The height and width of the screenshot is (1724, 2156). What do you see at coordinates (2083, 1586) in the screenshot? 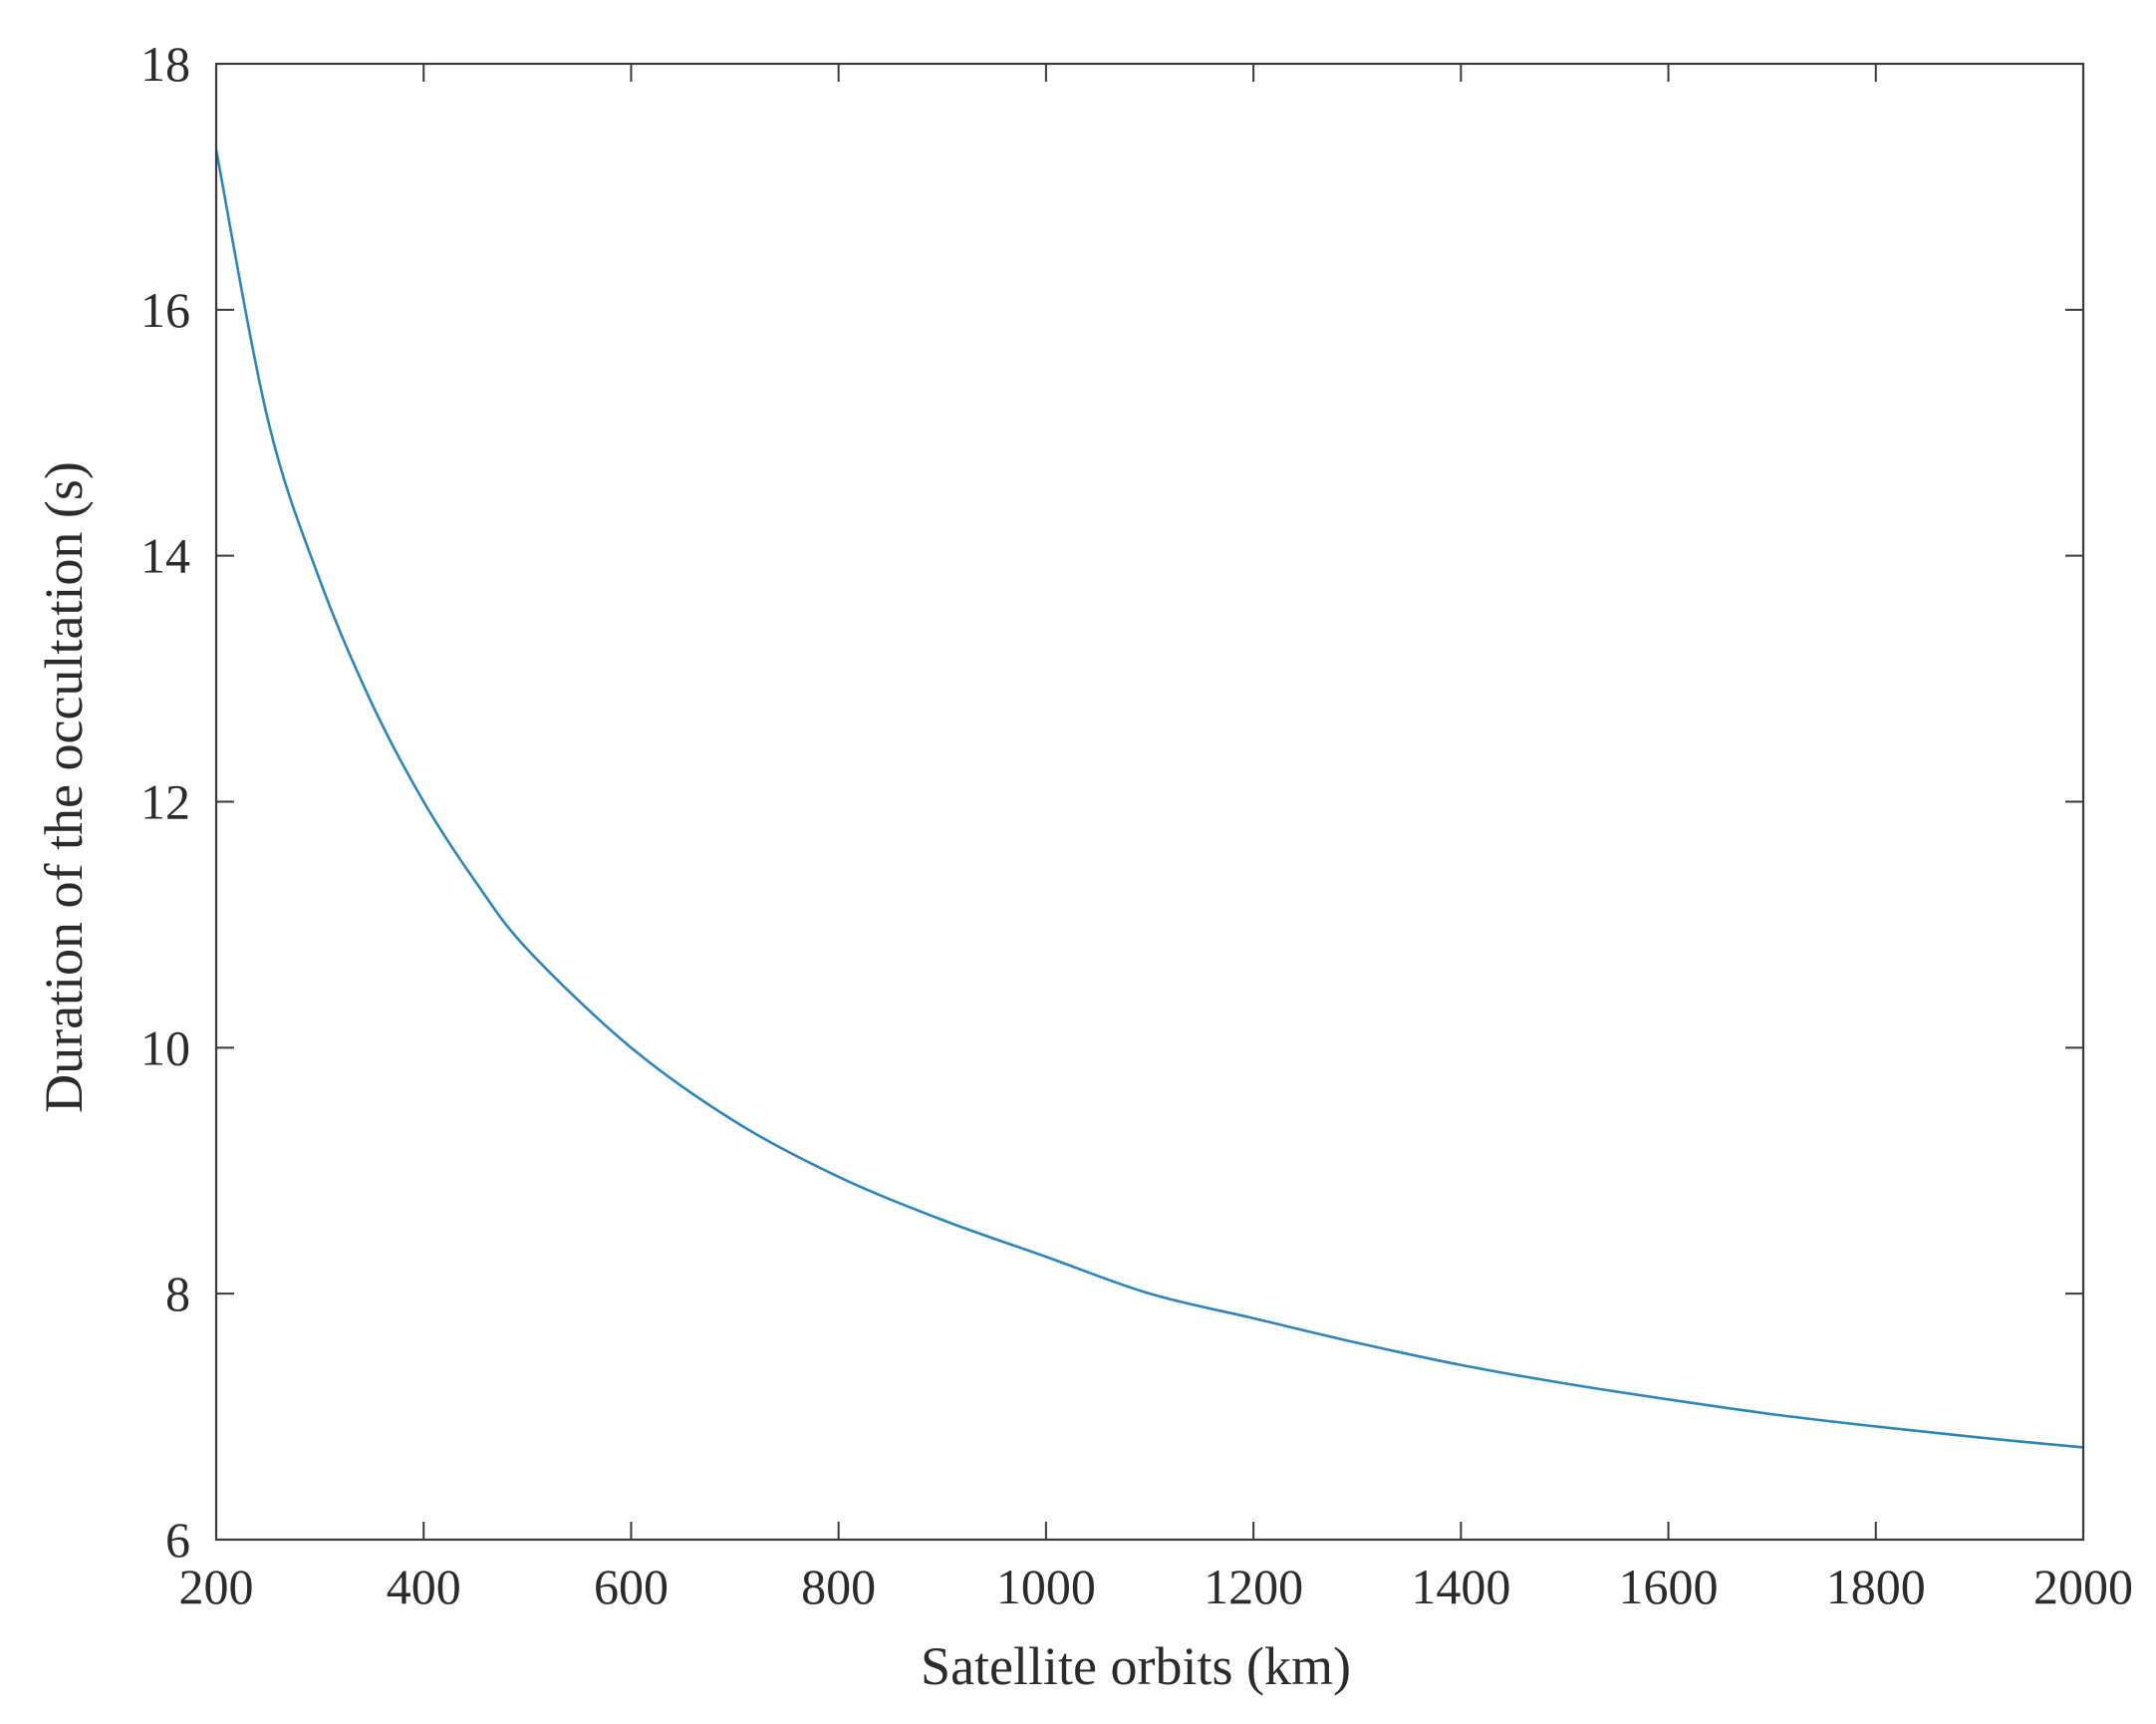
I see `x-tick-label-2000: 2000` at bounding box center [2083, 1586].